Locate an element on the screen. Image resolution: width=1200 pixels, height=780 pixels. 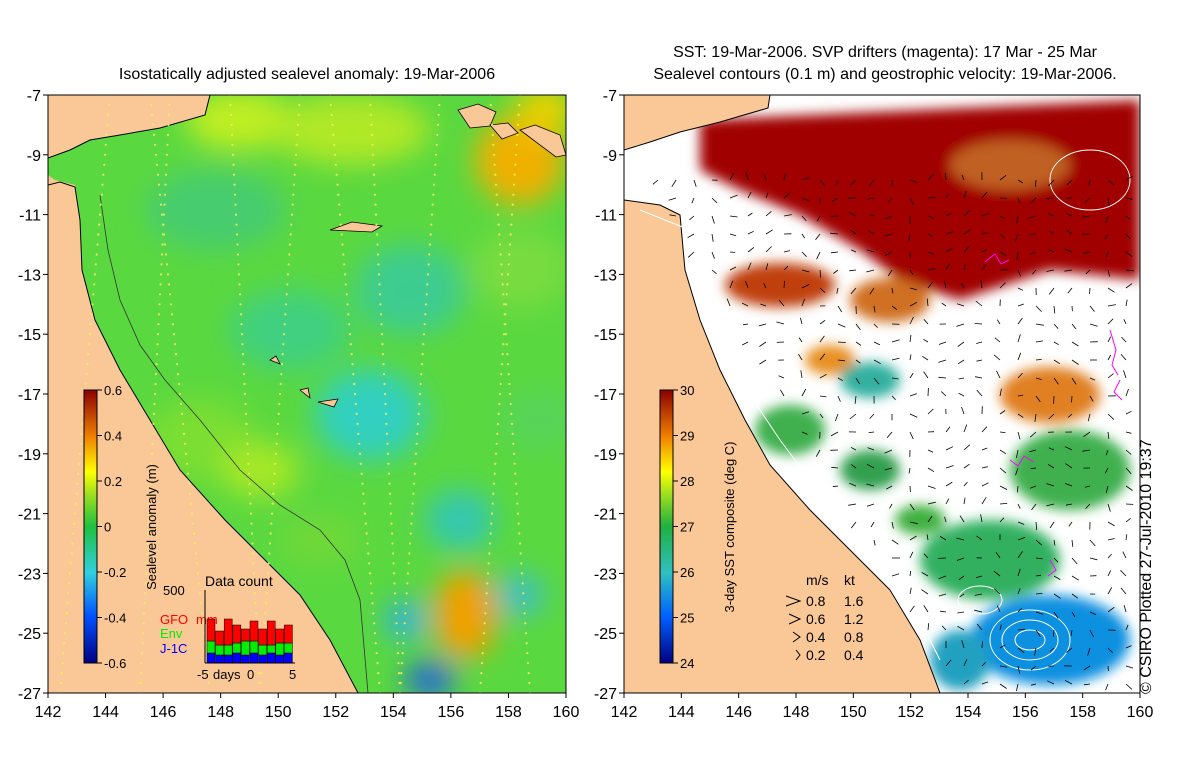
y-tick-label: -17 is located at coordinates (605, 395).